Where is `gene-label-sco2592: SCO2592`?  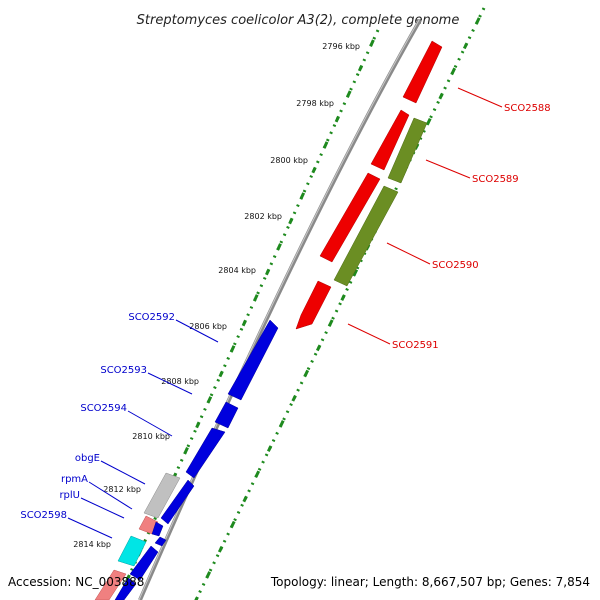
gene-label-sco2592: SCO2592 is located at coordinates (151, 317).